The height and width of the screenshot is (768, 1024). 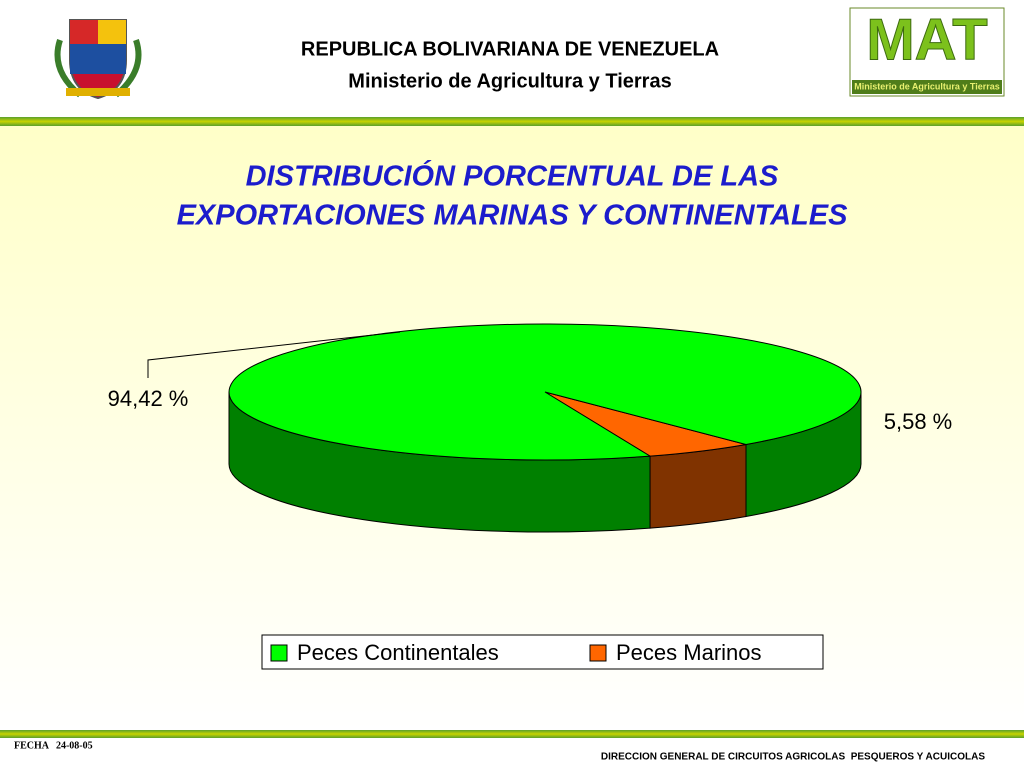 I want to click on logo-caption: Ministerio de Agricultura y Tierras, so click(x=927, y=86).